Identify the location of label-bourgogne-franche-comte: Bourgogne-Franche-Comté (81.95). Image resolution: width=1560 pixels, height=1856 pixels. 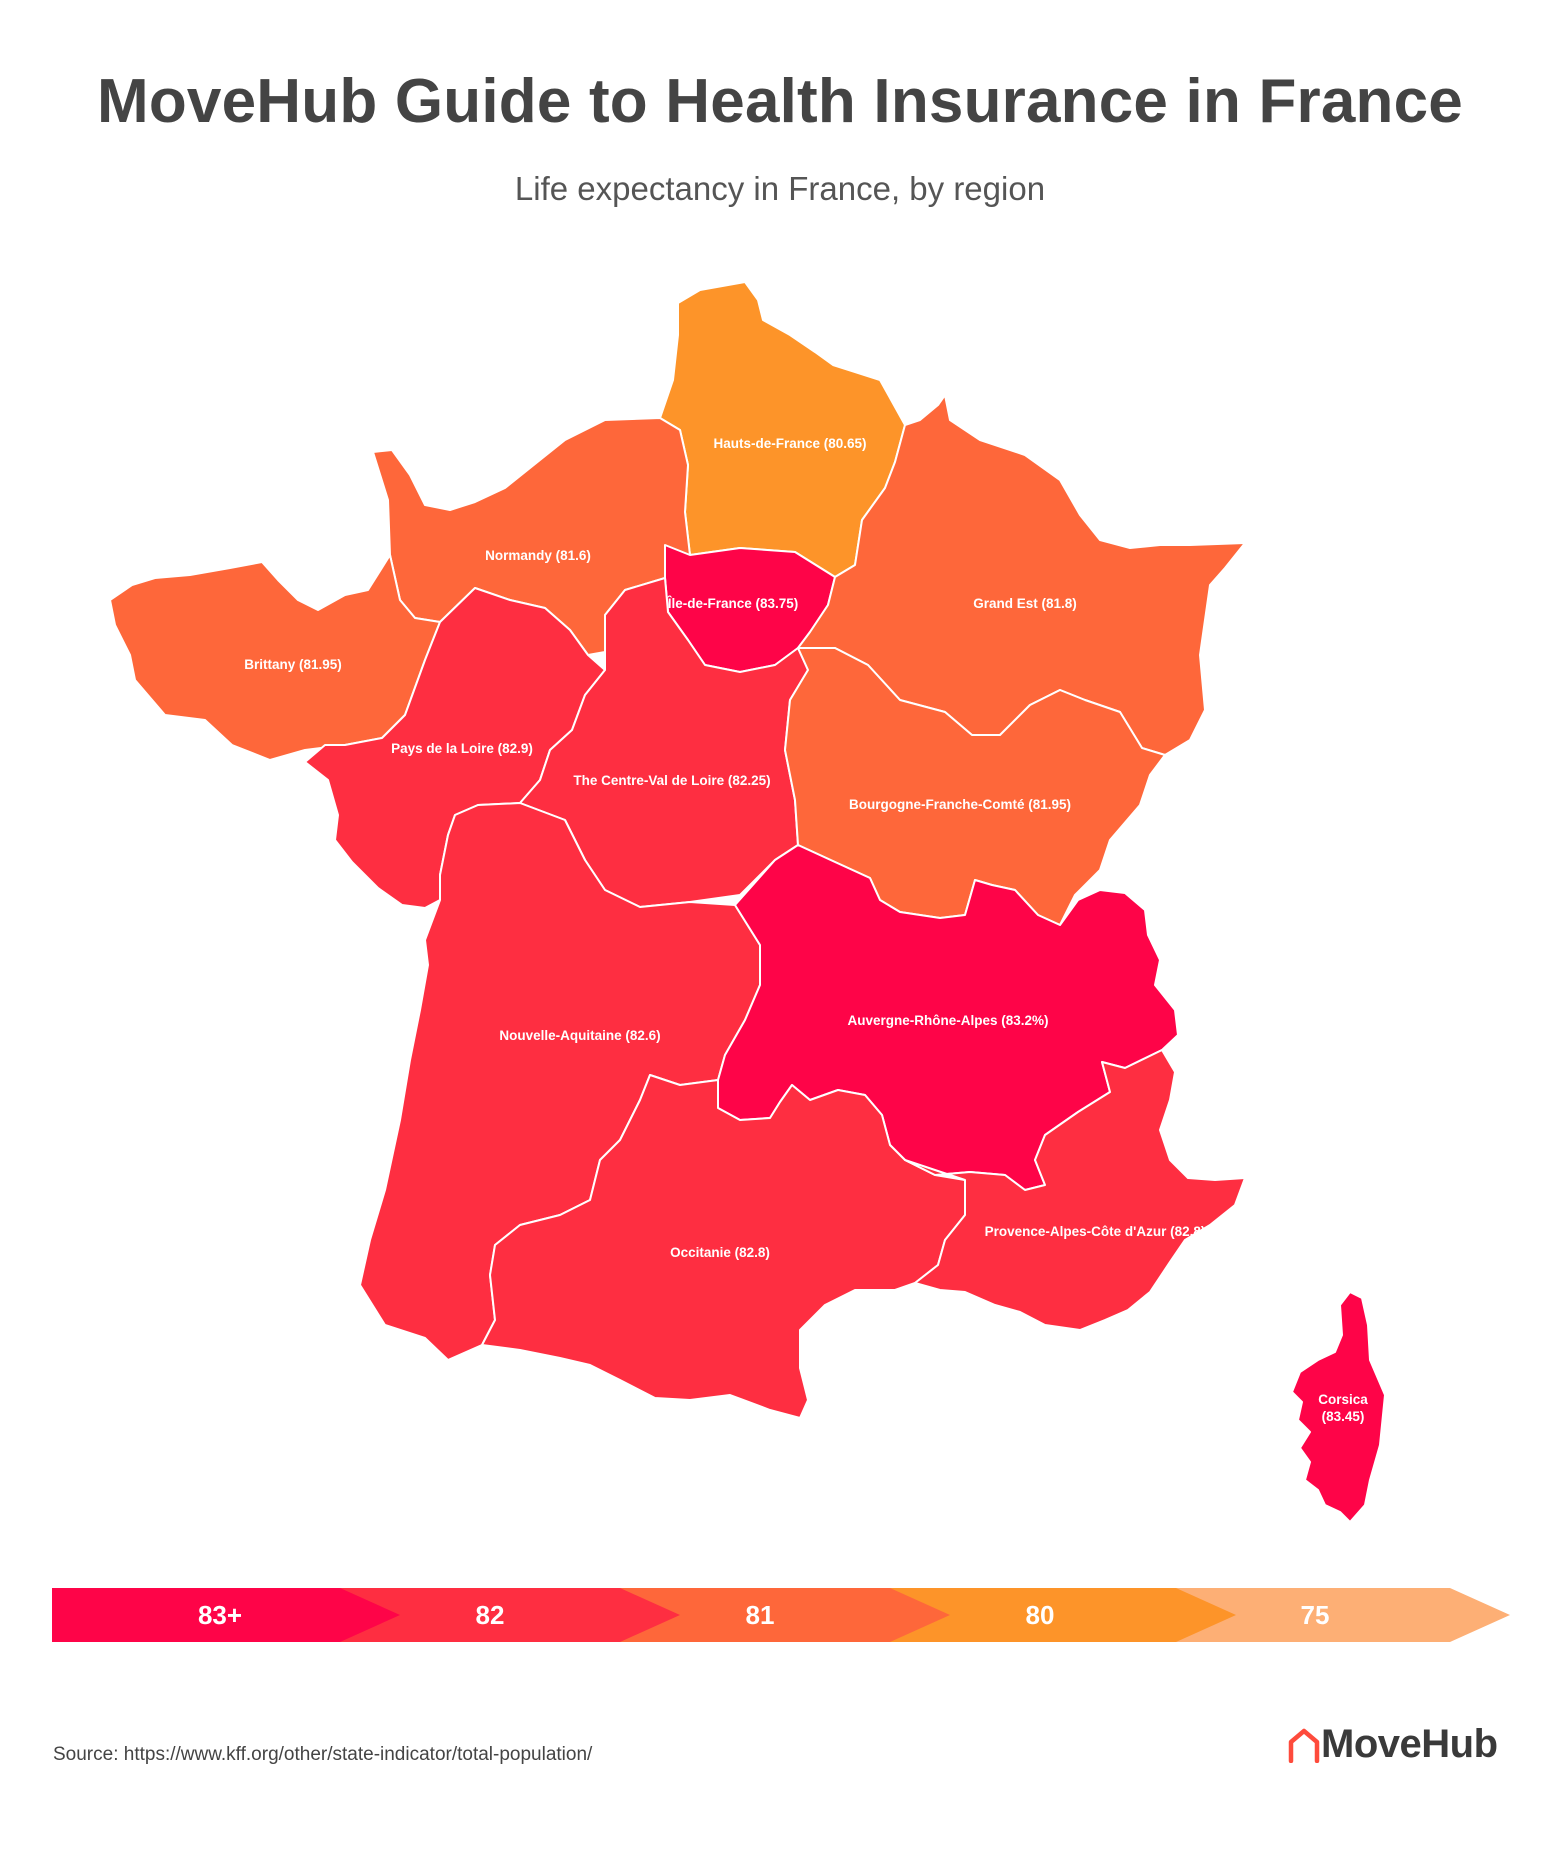
(960, 804).